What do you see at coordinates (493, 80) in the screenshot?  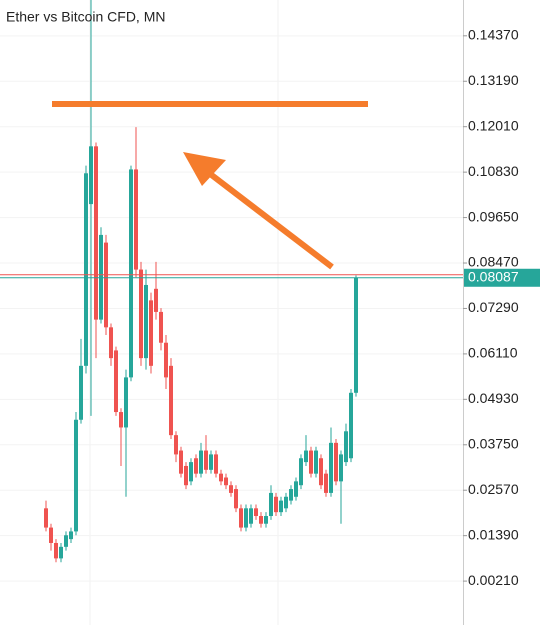 I see `y-tick-label: 0.13190` at bounding box center [493, 80].